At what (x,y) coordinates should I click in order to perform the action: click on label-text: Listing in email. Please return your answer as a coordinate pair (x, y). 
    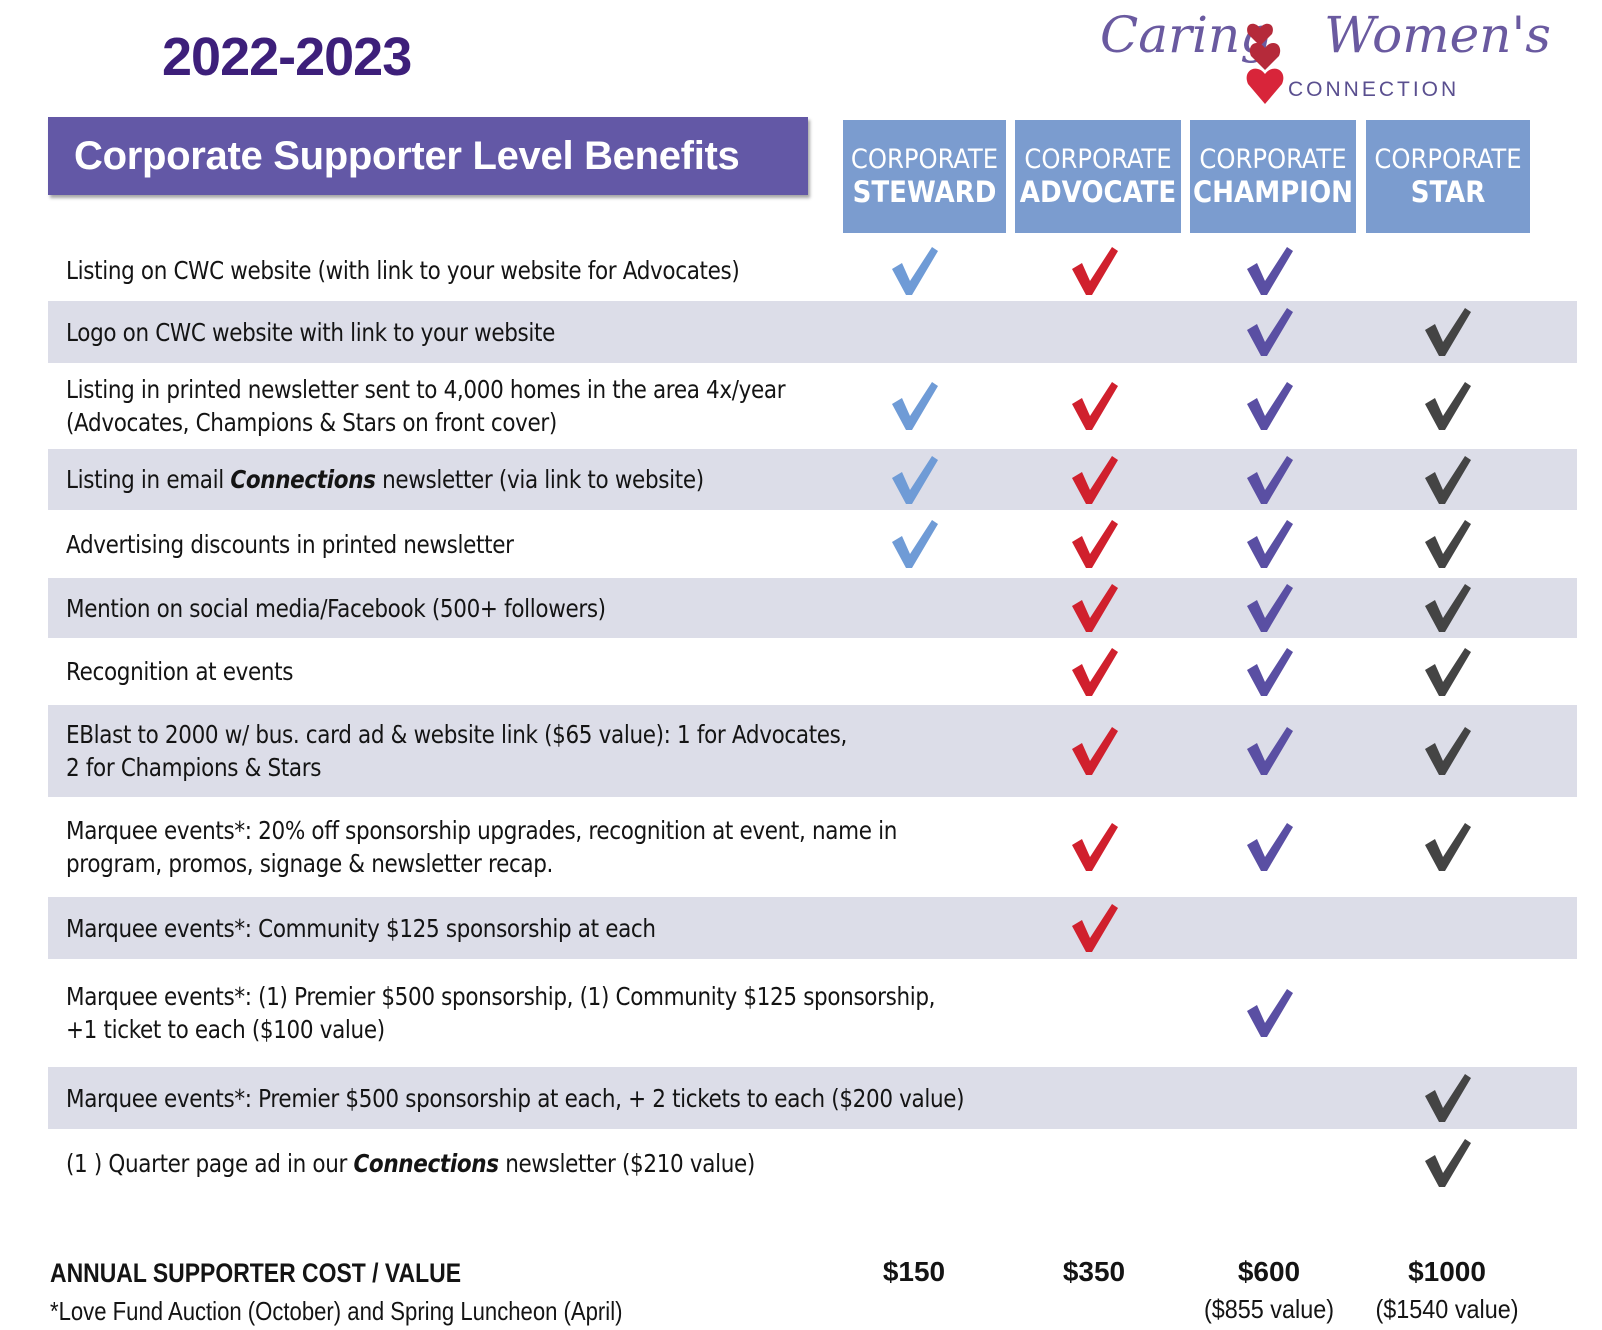
    Looking at the image, I should click on (148, 479).